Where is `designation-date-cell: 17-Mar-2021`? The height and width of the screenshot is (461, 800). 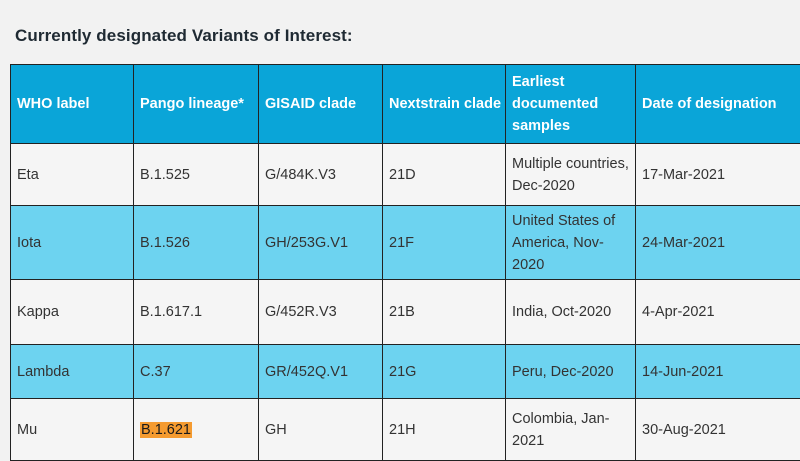 designation-date-cell: 17-Mar-2021 is located at coordinates (718, 175).